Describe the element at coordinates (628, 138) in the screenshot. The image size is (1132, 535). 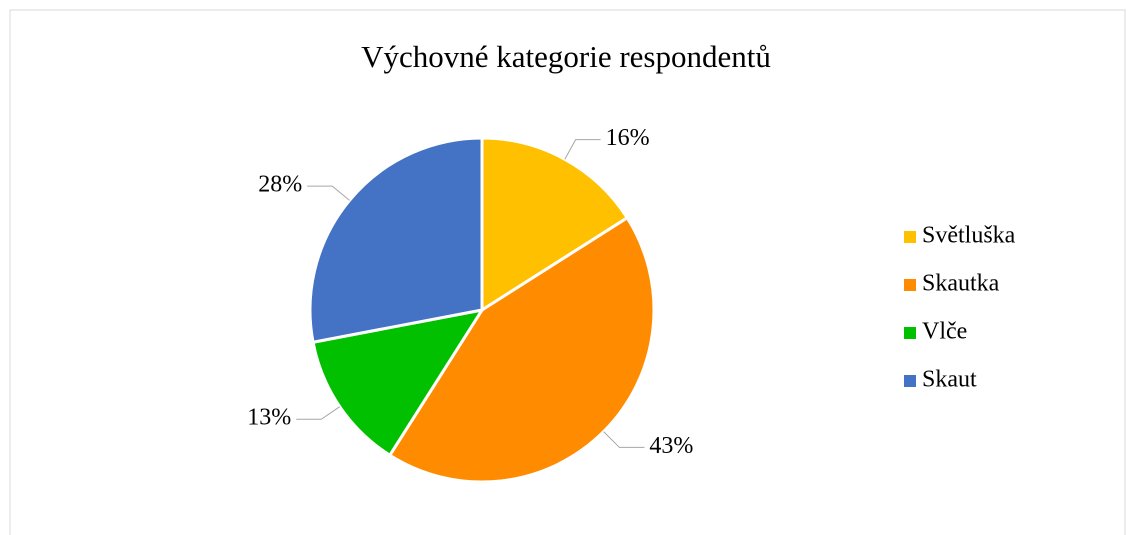
I see `data-label: 16%` at that location.